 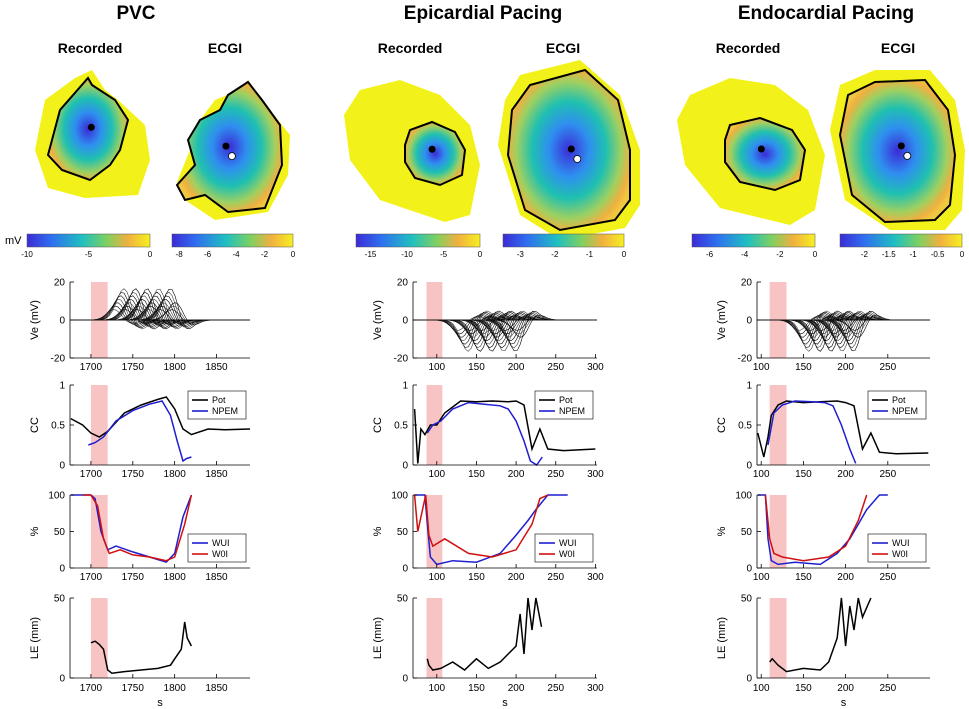 I want to click on series-w0i, so click(x=481, y=526).